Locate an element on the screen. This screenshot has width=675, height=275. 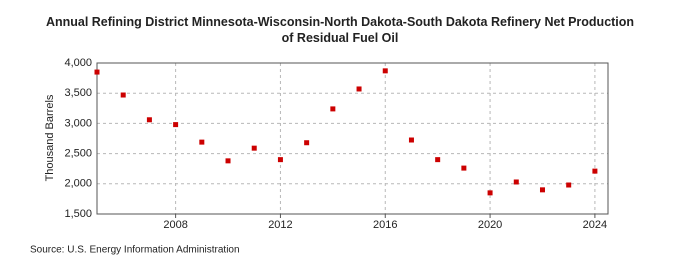
y-tick-label: 4,000 is located at coordinates (78, 63).